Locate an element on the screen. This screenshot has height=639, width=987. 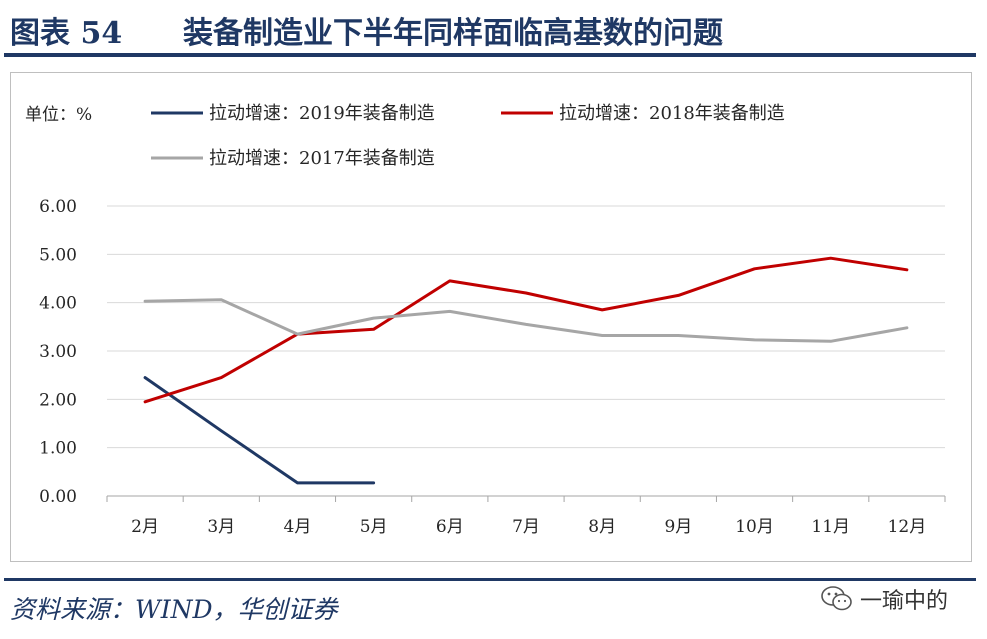
y-tick-label: 5.00 is located at coordinates (58, 255).